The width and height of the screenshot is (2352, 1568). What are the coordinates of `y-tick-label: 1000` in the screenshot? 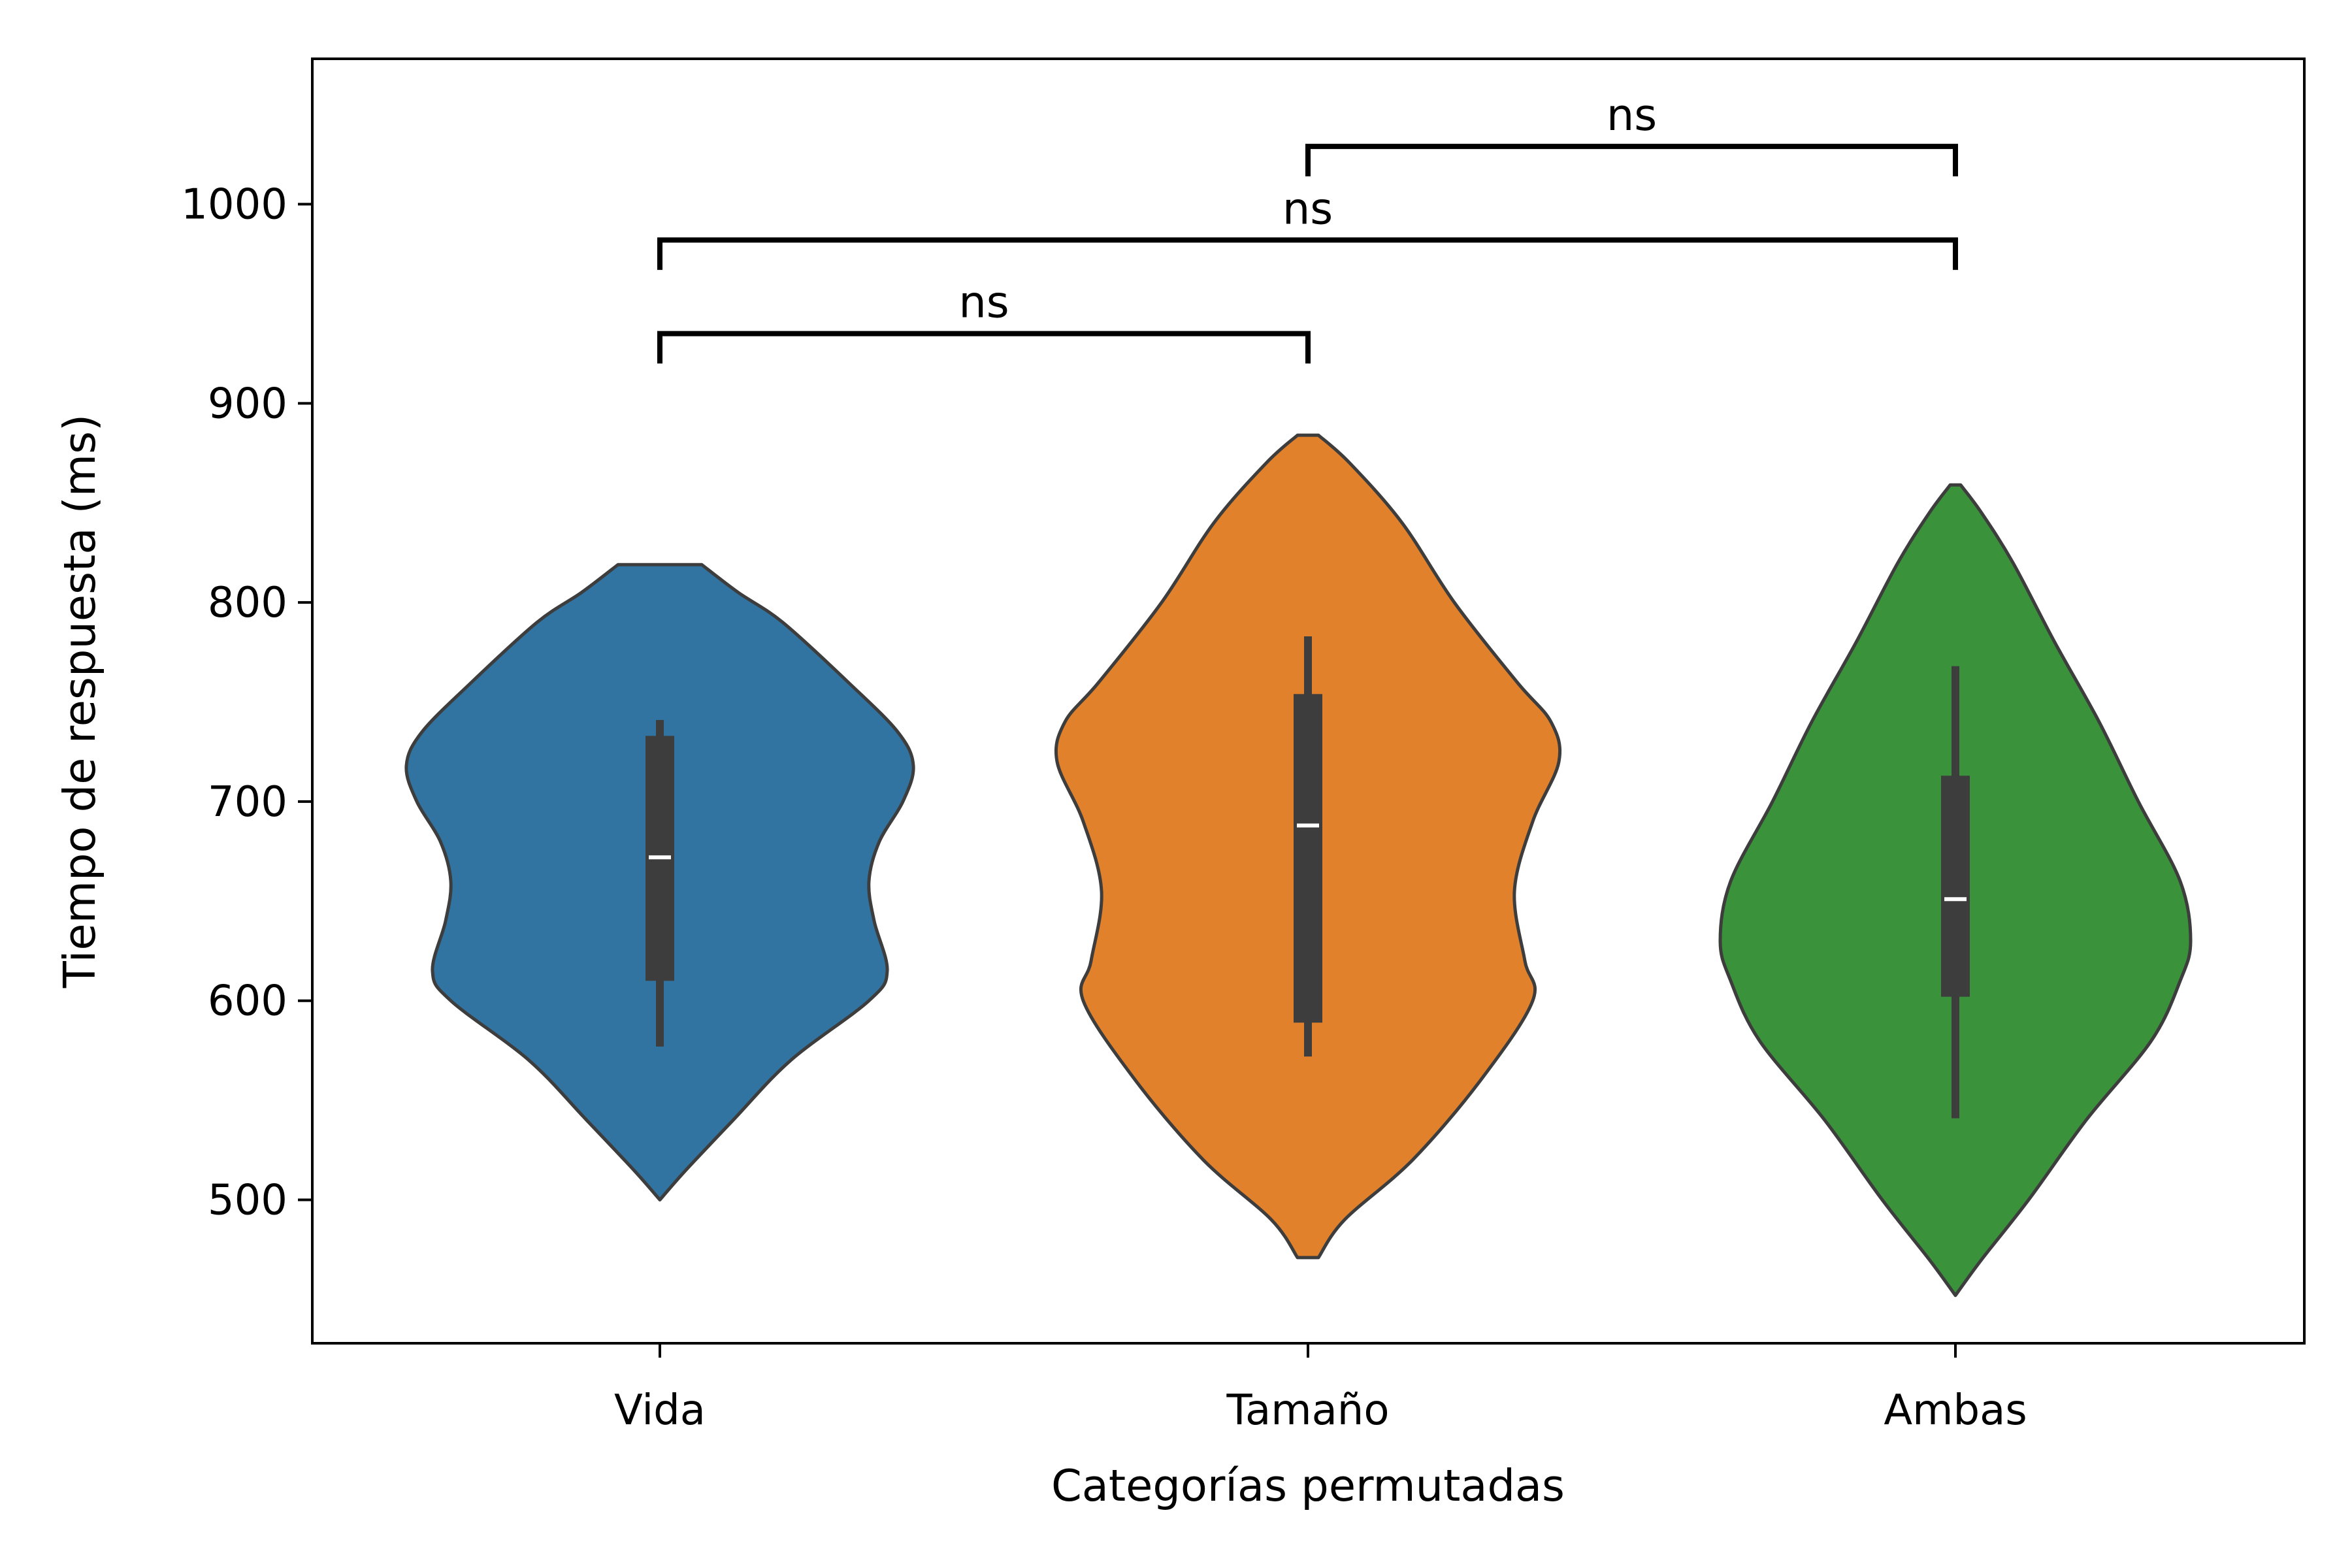 It's located at (234, 205).